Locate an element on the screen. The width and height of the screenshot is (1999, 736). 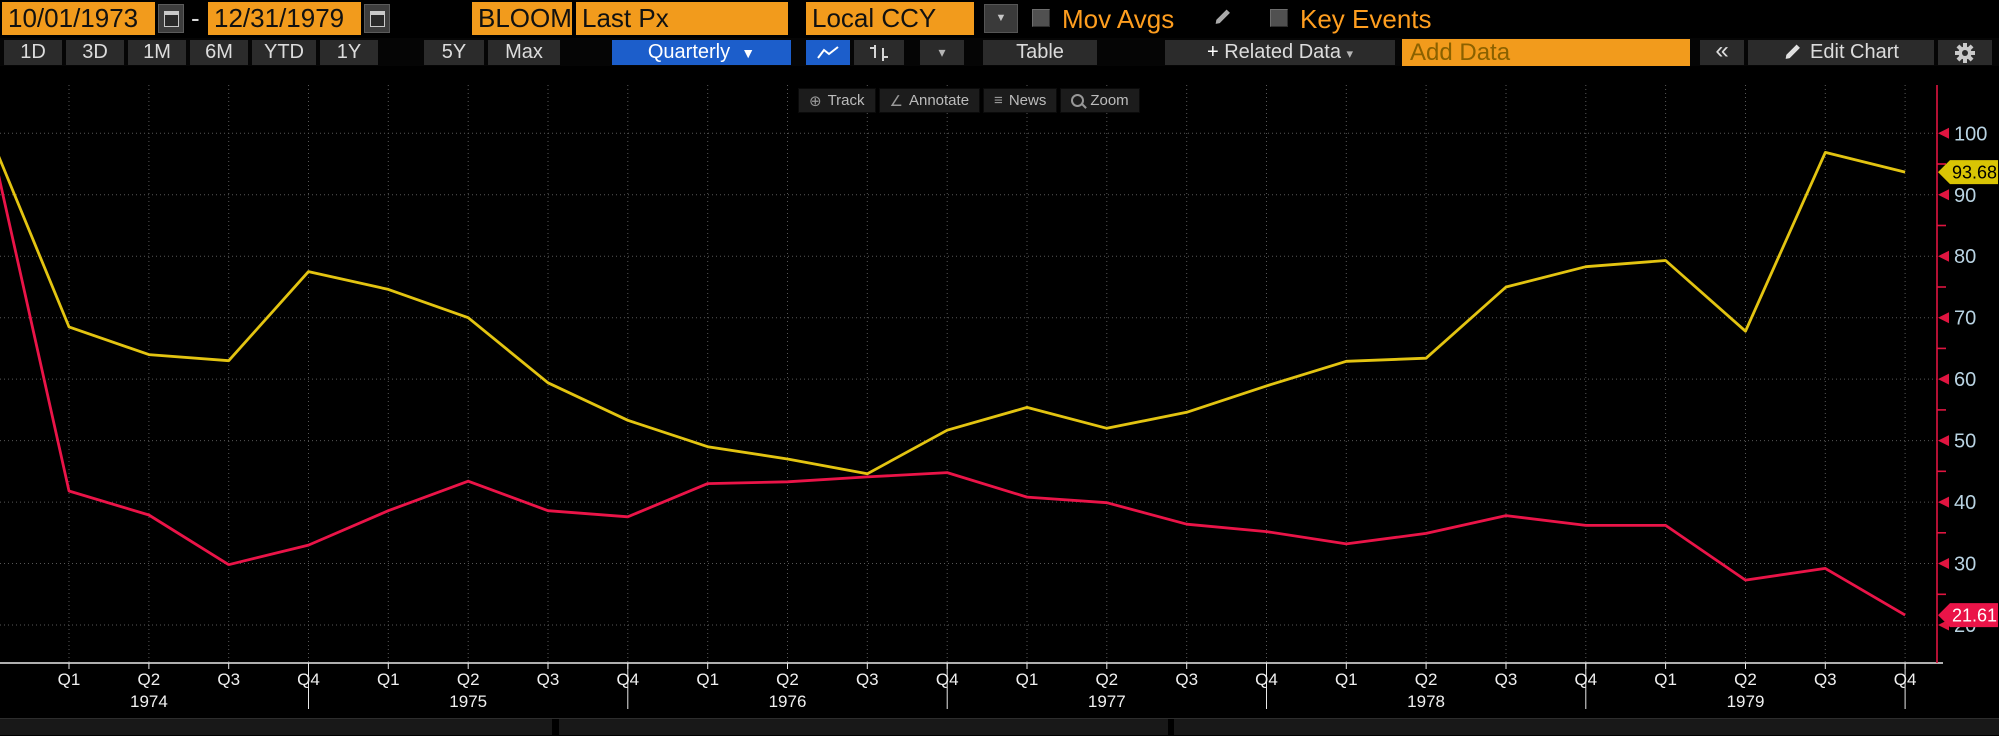
date-from-calendar-button is located at coordinates (171, 18).